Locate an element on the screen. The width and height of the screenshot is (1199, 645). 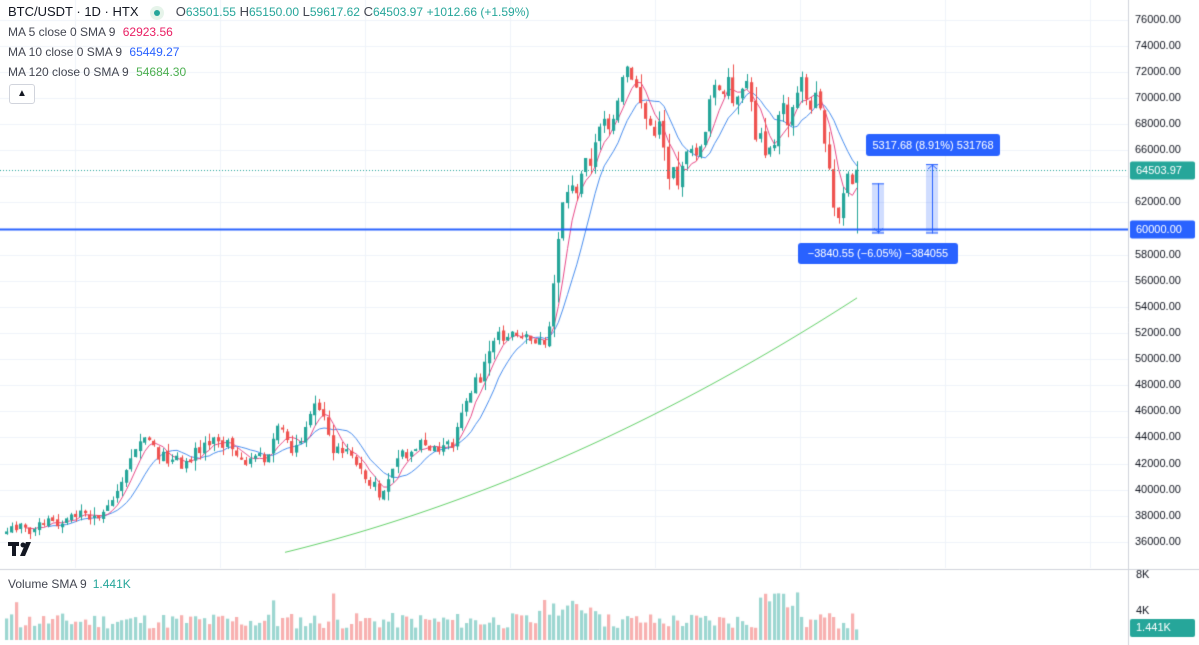
market-status-icon is located at coordinates (157, 12).